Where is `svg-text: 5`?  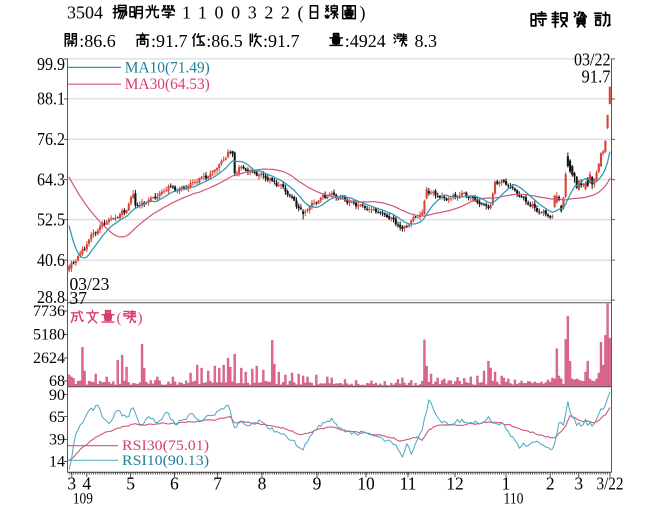 svg-text: 5 is located at coordinates (130, 484).